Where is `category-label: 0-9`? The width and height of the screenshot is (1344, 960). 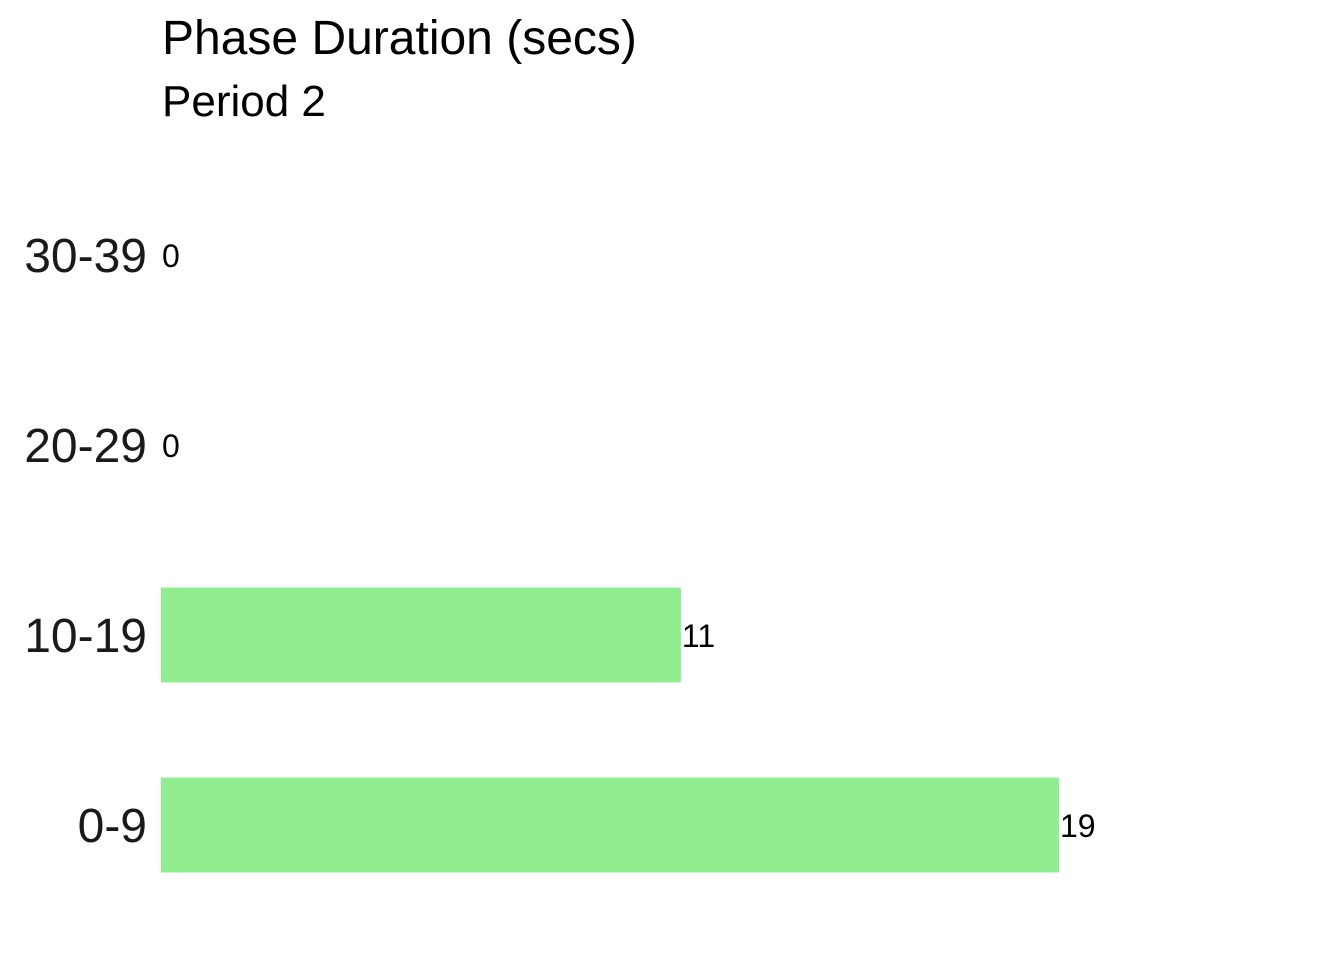
category-label: 0-9 is located at coordinates (112, 826).